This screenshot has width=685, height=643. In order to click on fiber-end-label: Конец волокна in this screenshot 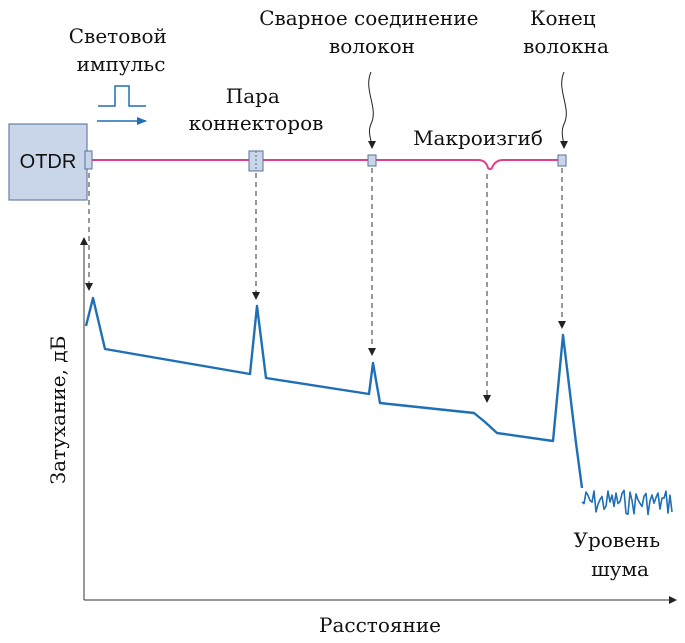, I will do `click(566, 32)`.